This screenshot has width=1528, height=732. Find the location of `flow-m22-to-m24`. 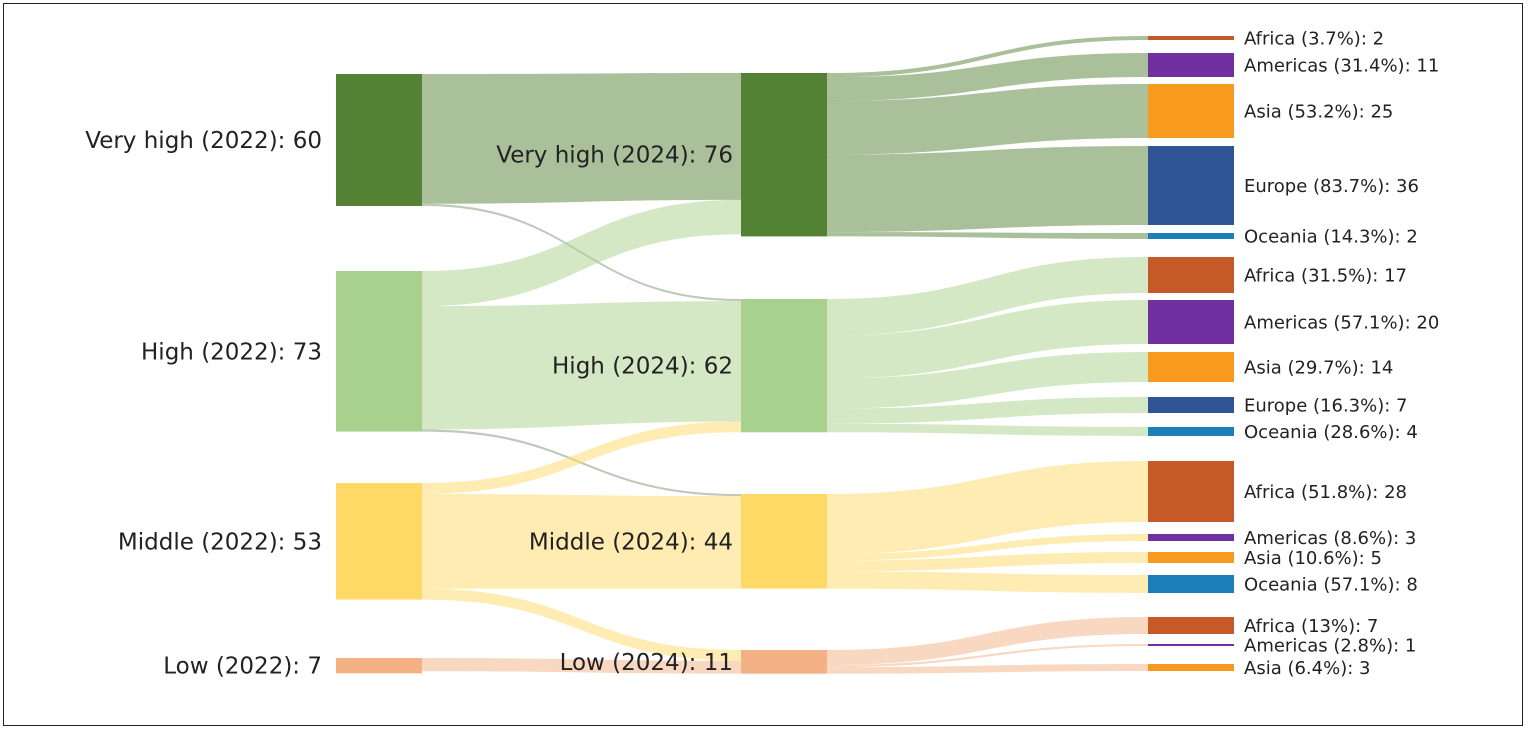

flow-m22-to-m24 is located at coordinates (581, 541).